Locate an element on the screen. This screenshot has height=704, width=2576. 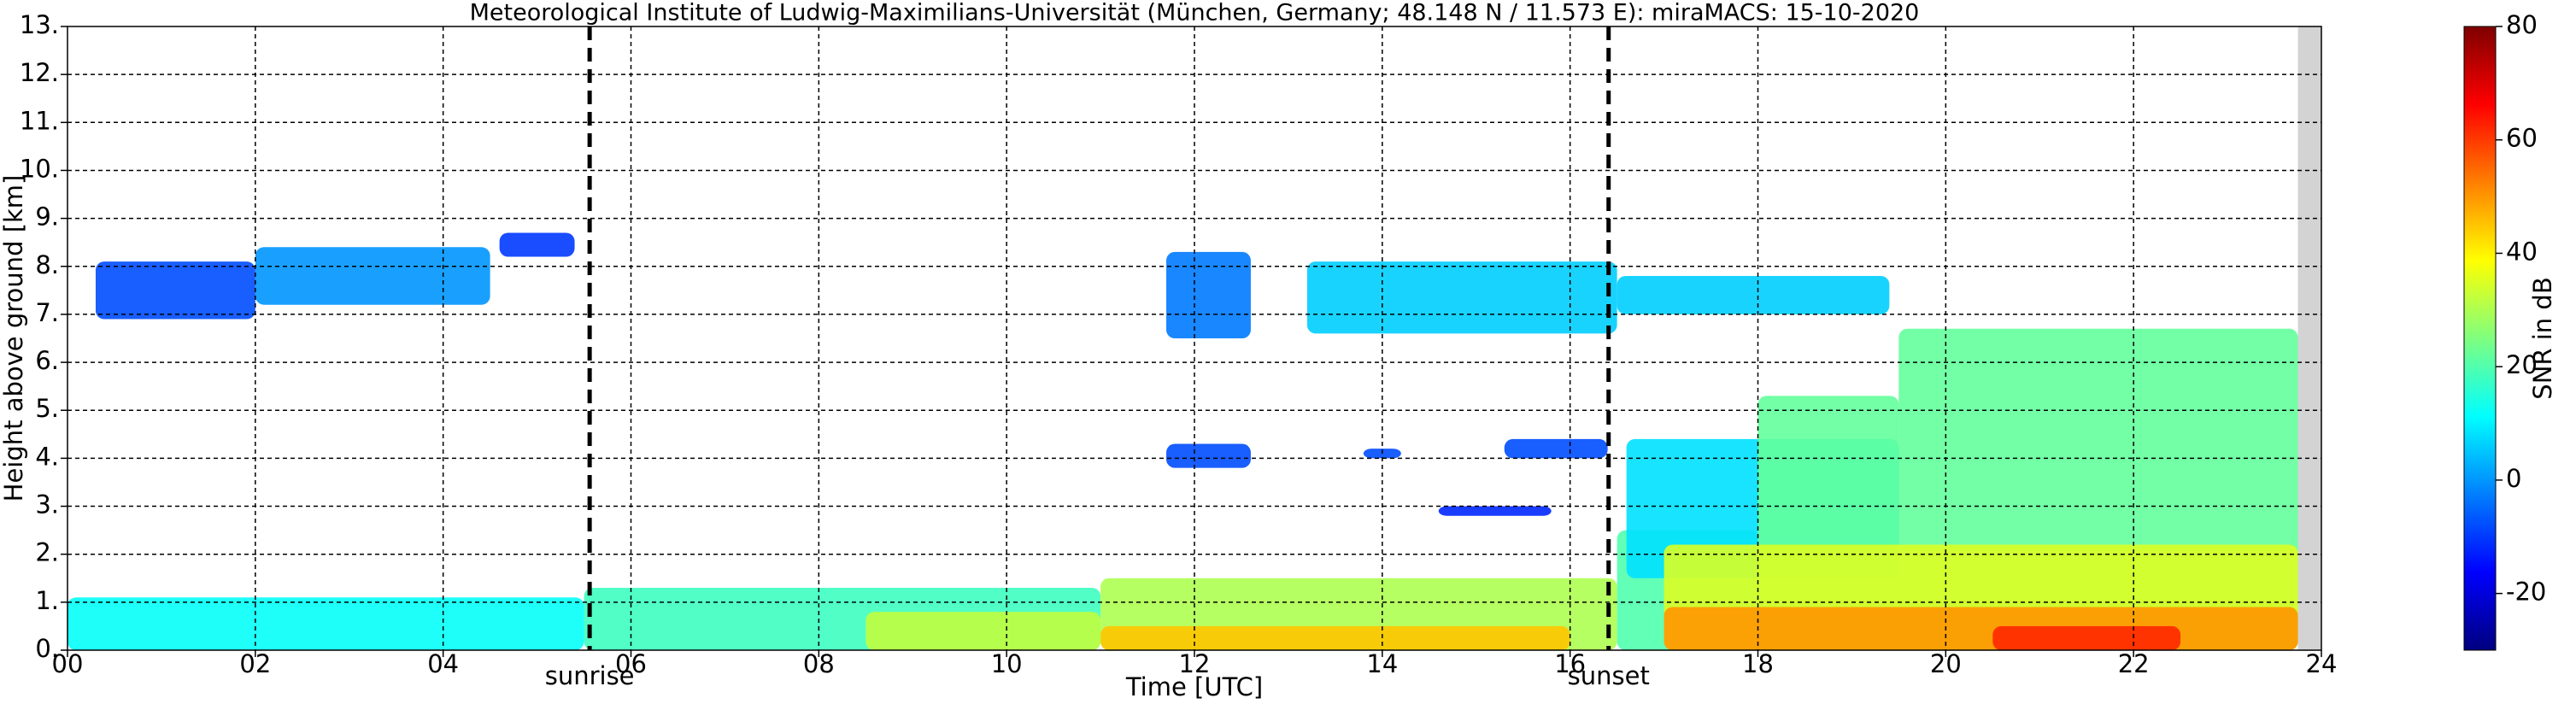
y-axis-label: Height above ground [km] is located at coordinates (14, 338).